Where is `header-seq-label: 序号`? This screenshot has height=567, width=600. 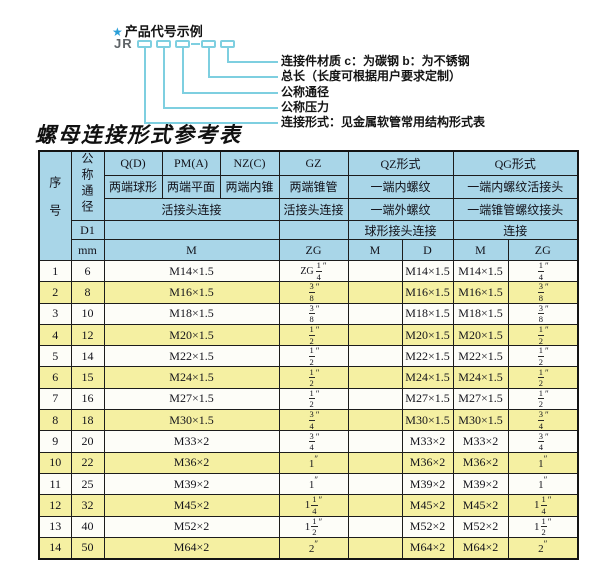 header-seq-label: 序号 is located at coordinates (54, 204).